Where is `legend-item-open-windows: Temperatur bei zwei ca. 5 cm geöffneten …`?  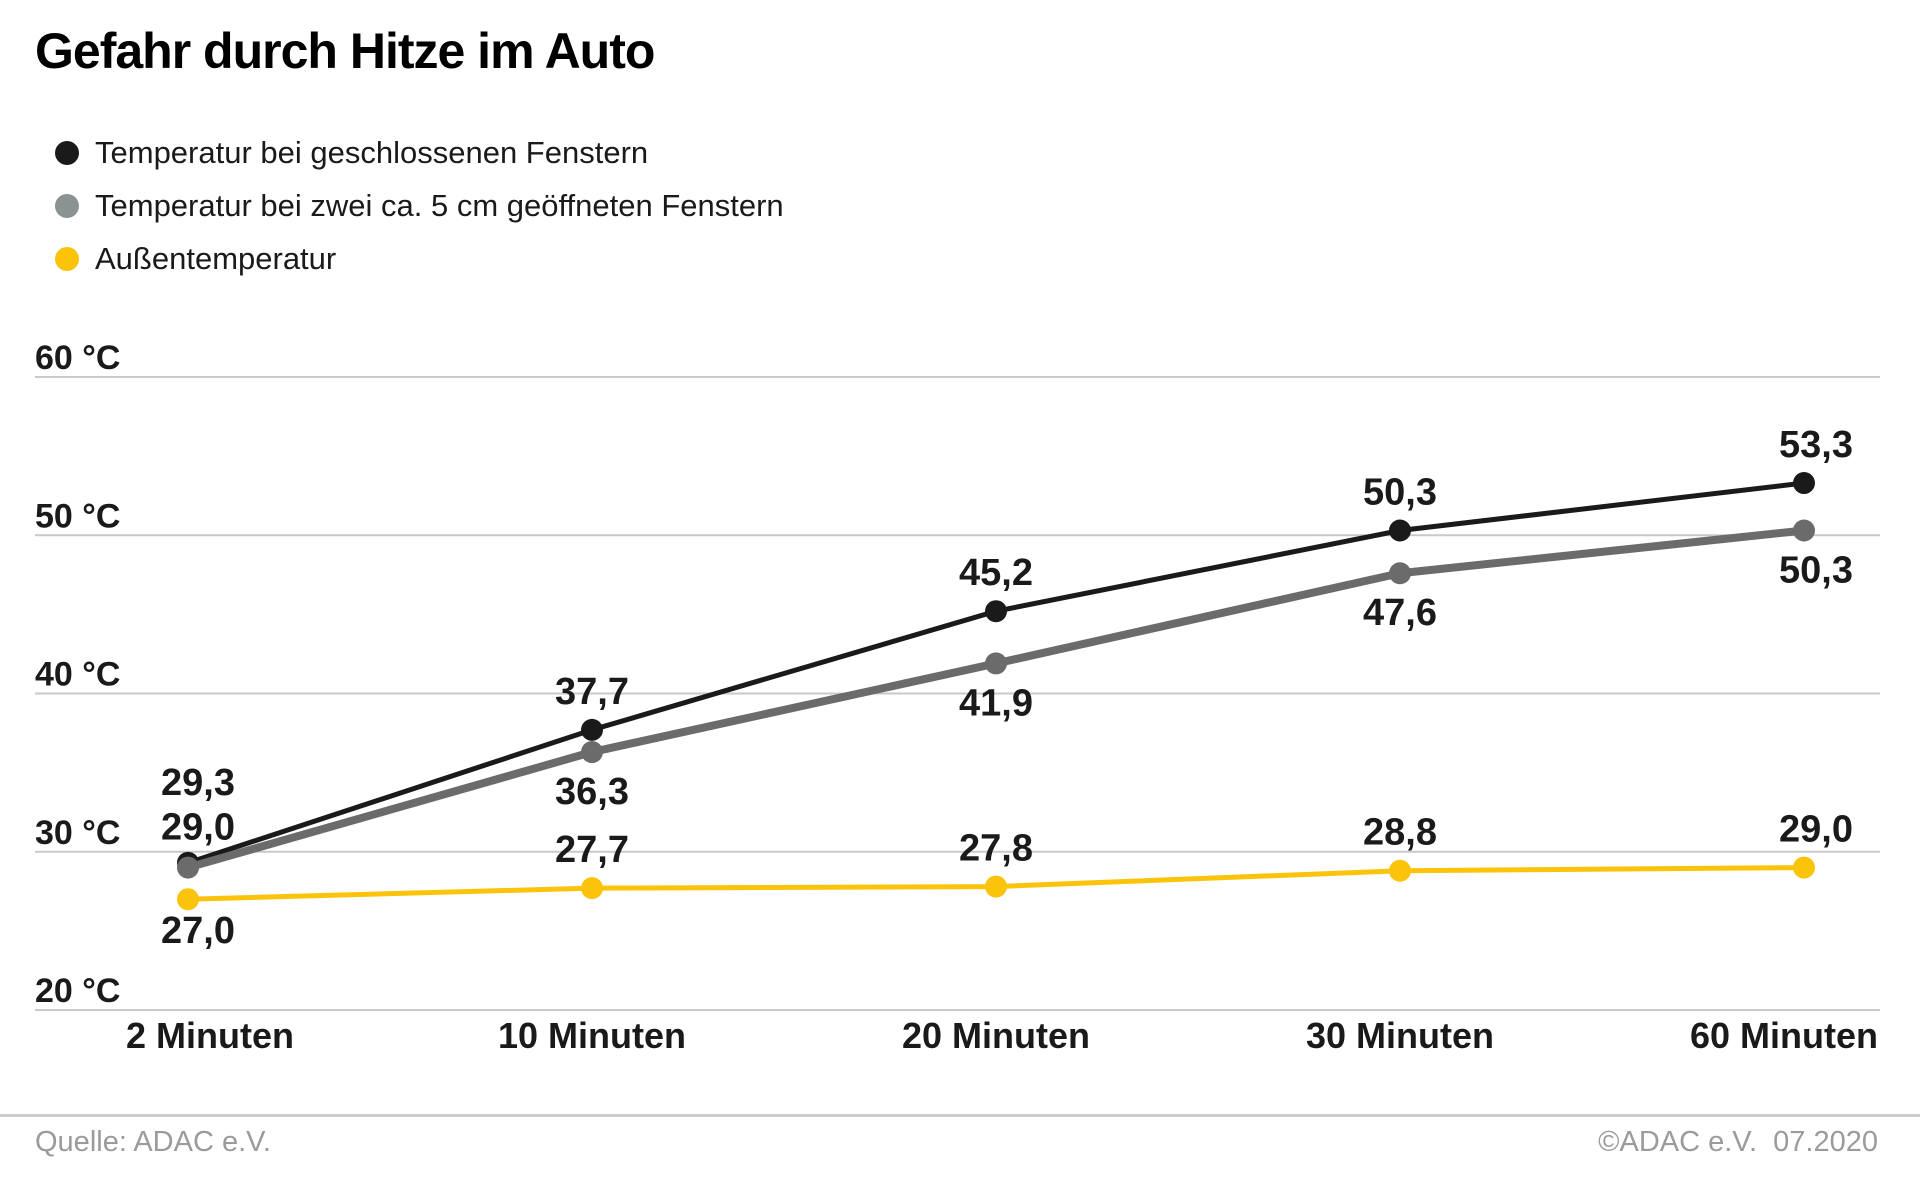 legend-item-open-windows: Temperatur bei zwei ca. 5 cm geöffneten … is located at coordinates (419, 205).